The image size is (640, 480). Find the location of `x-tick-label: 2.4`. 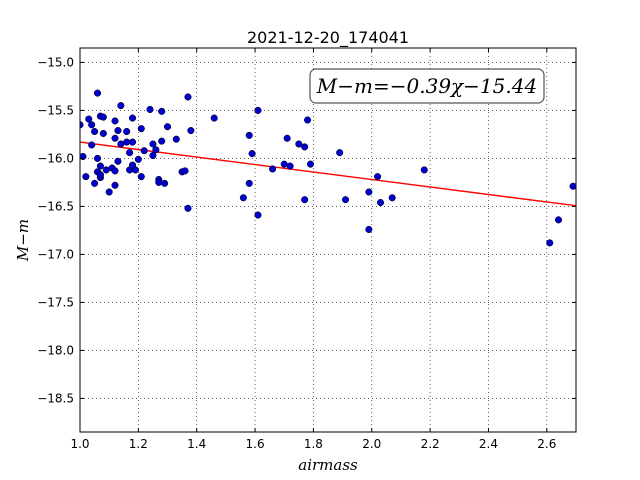

x-tick-label: 2.4 is located at coordinates (488, 444).